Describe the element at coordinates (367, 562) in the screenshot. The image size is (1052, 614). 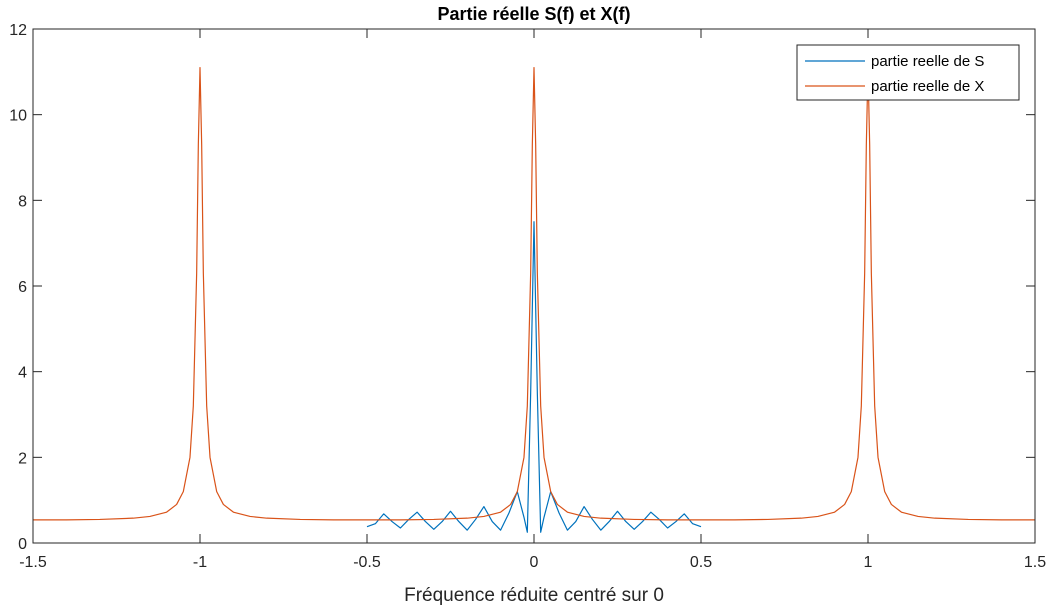
I see `x-tick-label: -0.5` at that location.